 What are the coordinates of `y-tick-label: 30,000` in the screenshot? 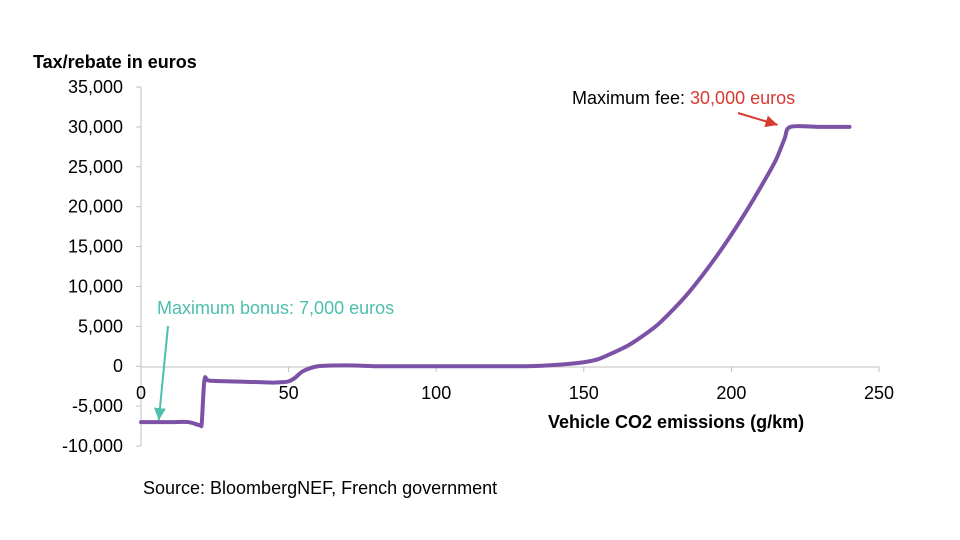 It's located at (95, 127).